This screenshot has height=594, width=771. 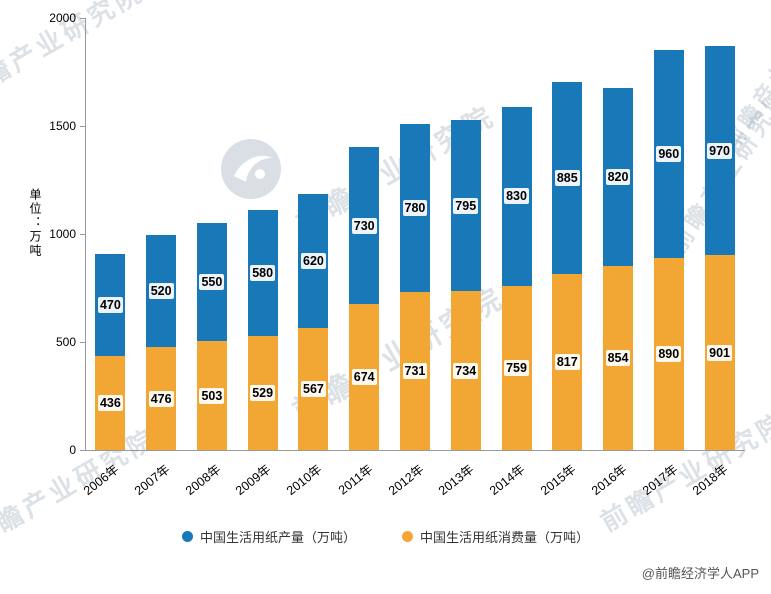 I want to click on bar-stack: 520 476, so click(x=161, y=342).